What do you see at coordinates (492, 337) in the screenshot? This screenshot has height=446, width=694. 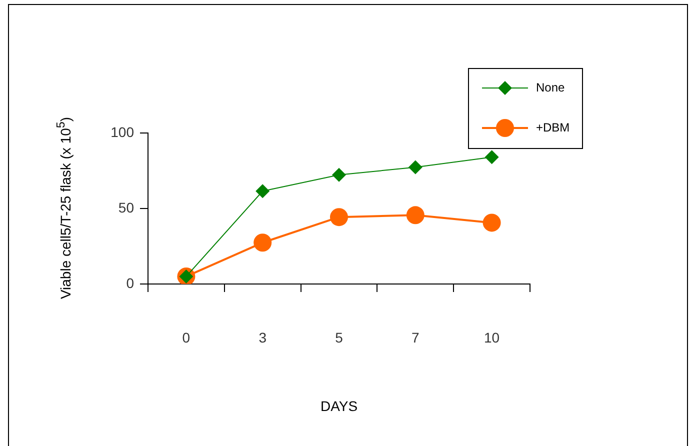 I see `x-tick-label: 10` at bounding box center [492, 337].